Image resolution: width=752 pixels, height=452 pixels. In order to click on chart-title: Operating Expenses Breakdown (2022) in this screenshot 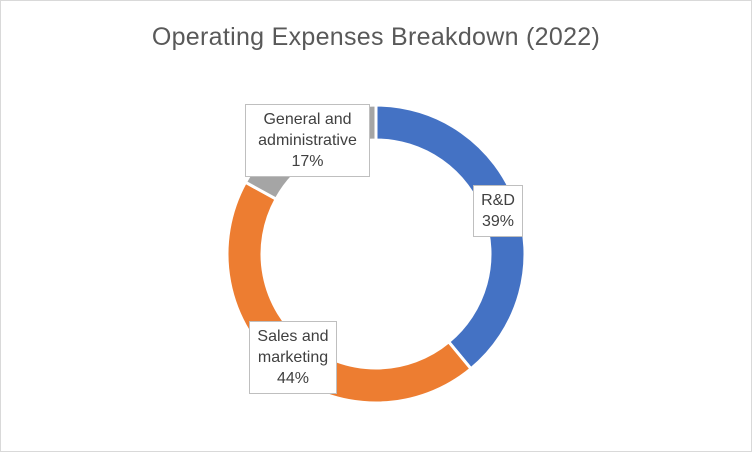, I will do `click(376, 37)`.